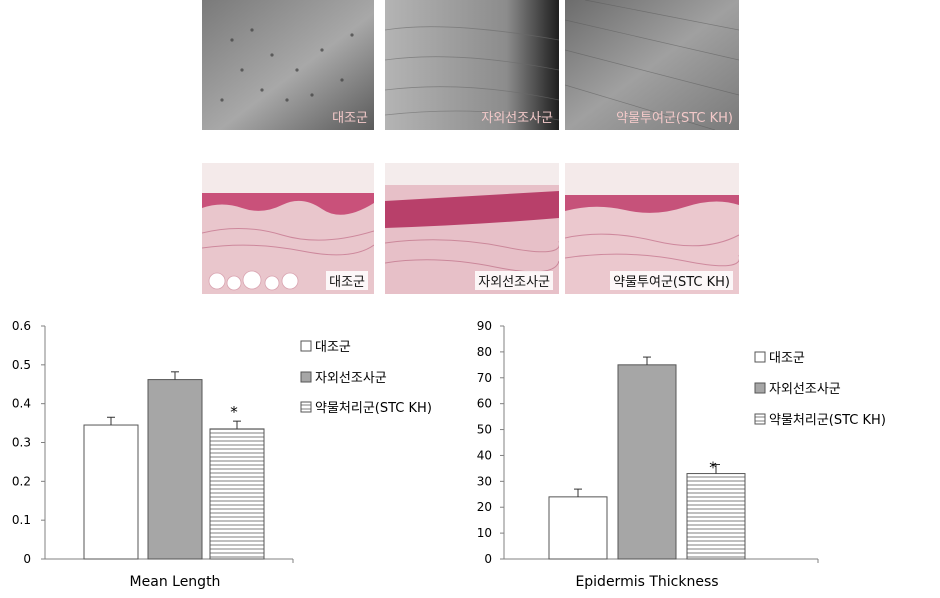 The width and height of the screenshot is (940, 598). I want to click on wrinkle-image-control: 대조군, so click(288, 65).